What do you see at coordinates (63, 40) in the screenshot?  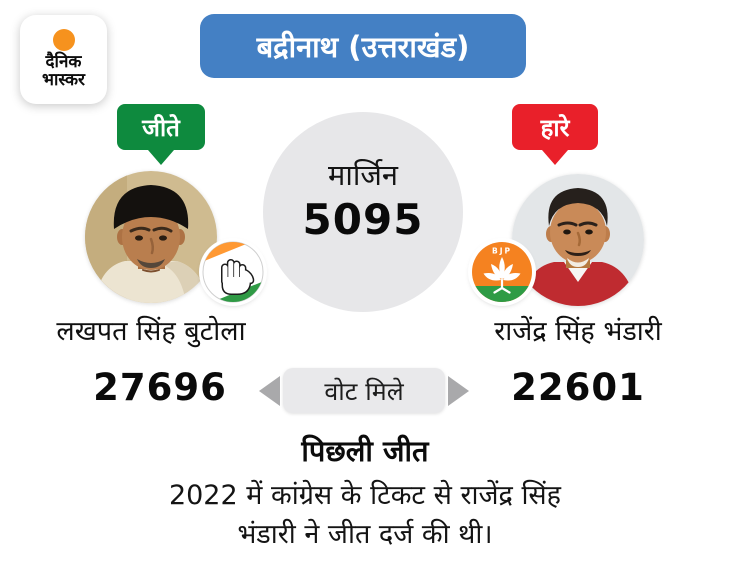 I see `brand-sun-icon` at bounding box center [63, 40].